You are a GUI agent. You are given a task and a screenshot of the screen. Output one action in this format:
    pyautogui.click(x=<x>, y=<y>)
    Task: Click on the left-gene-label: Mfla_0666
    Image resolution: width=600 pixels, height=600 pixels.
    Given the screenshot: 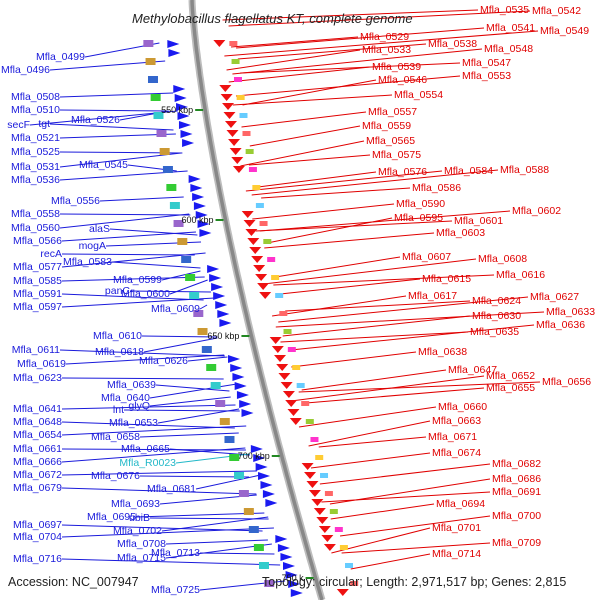 What is the action you would take?
    pyautogui.click(x=37, y=462)
    